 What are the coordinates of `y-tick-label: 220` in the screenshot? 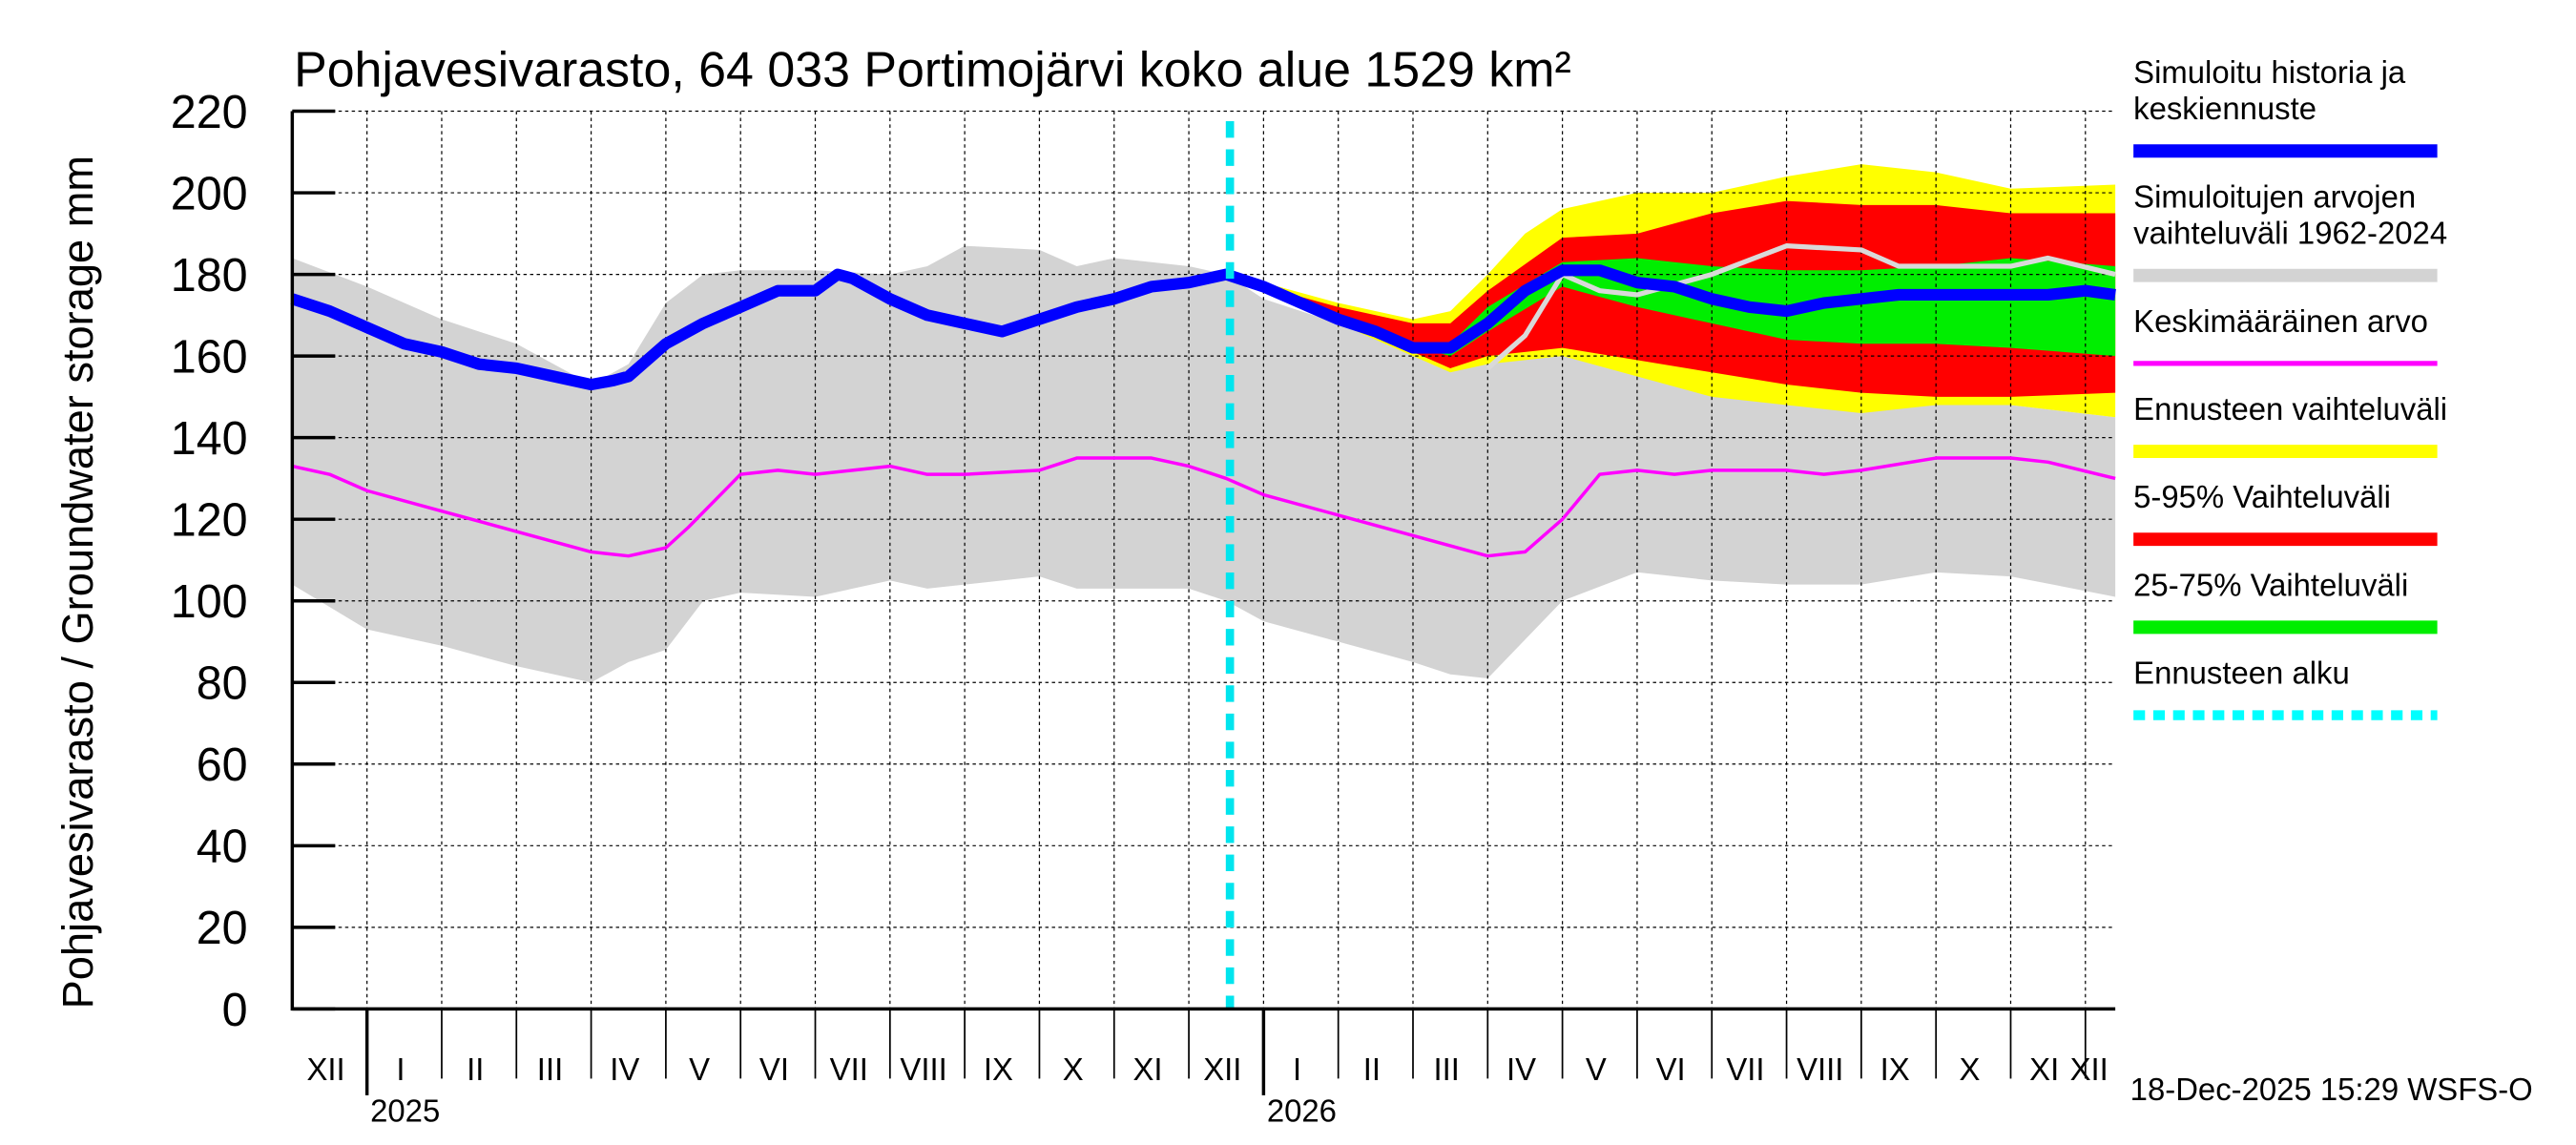 It's located at (209, 113).